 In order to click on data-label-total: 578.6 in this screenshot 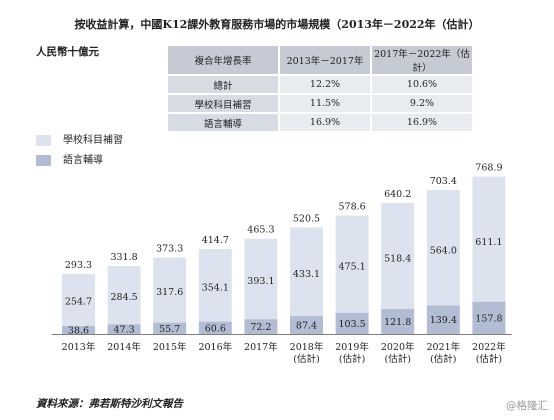, I will do `click(351, 207)`.